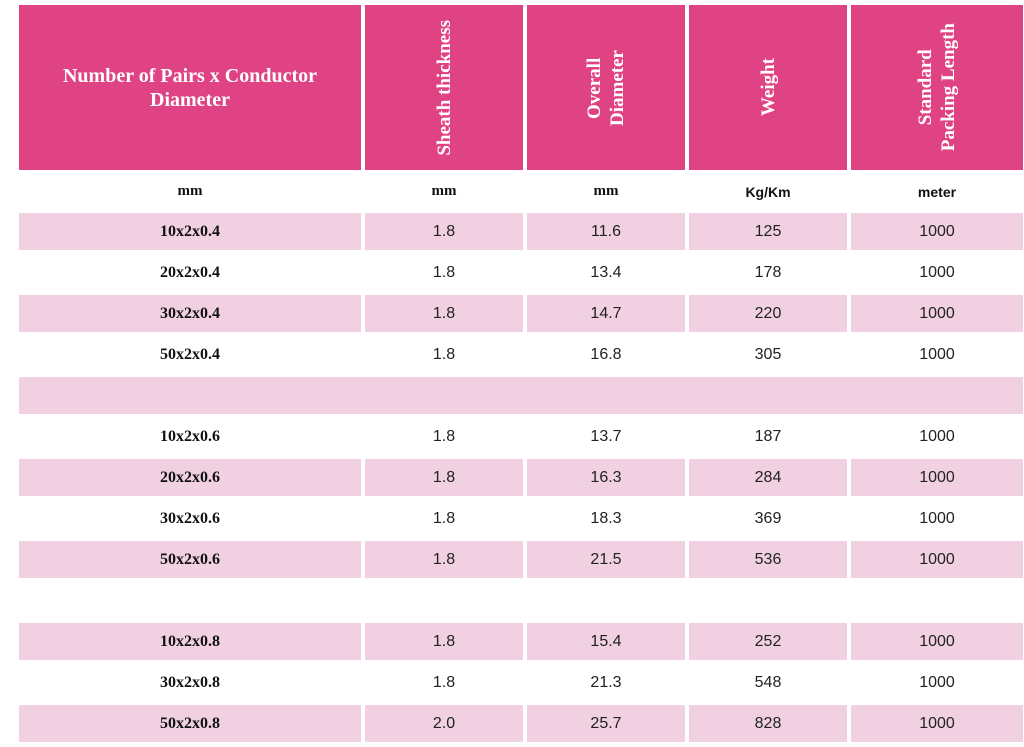 This screenshot has width=1024, height=747. What do you see at coordinates (190, 518) in the screenshot?
I see `table-row-cell-code: 30x2x0.6` at bounding box center [190, 518].